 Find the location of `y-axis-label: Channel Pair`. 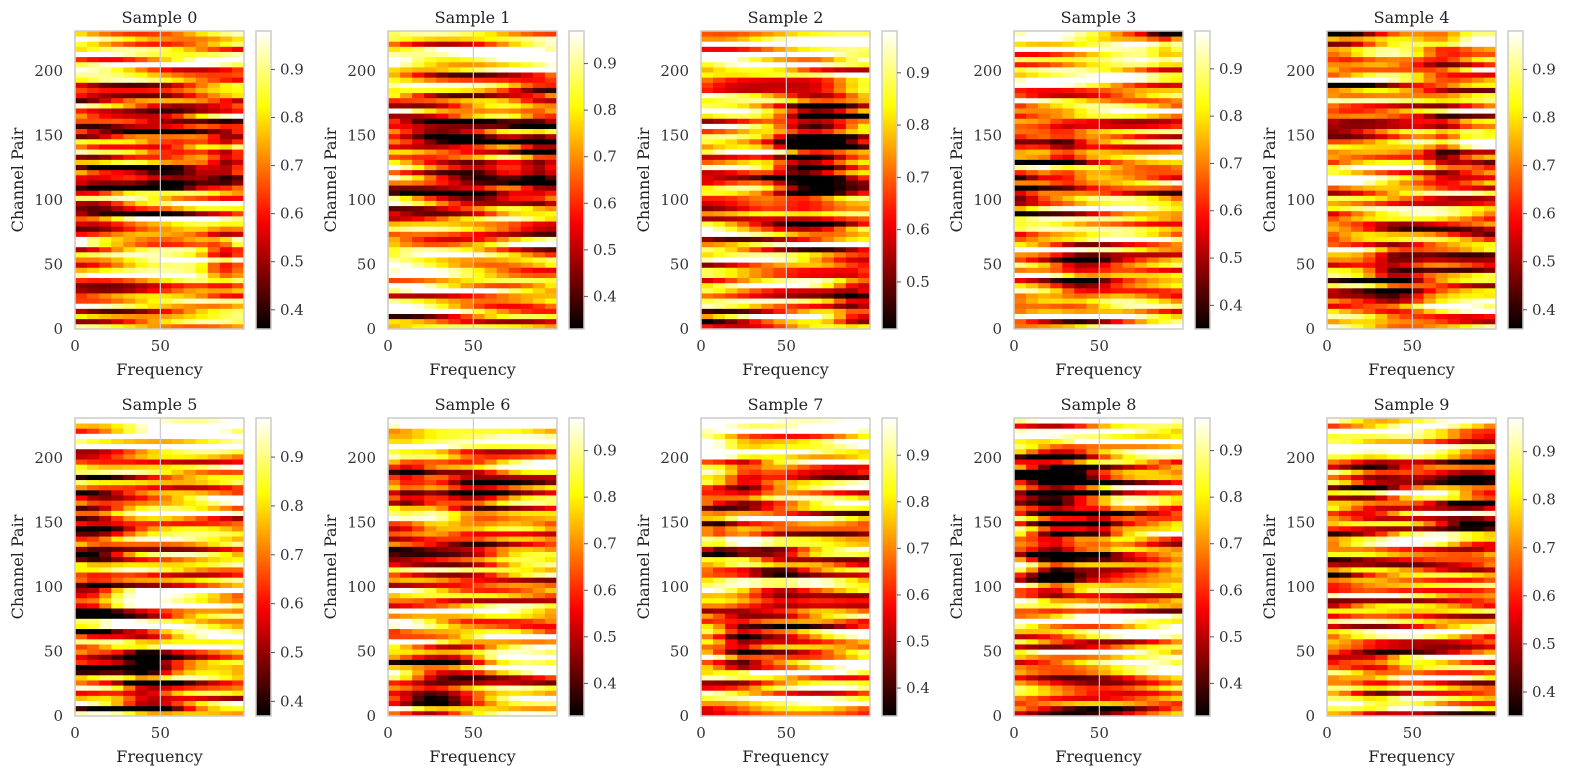

y-axis-label: Channel Pair is located at coordinates (330, 179).